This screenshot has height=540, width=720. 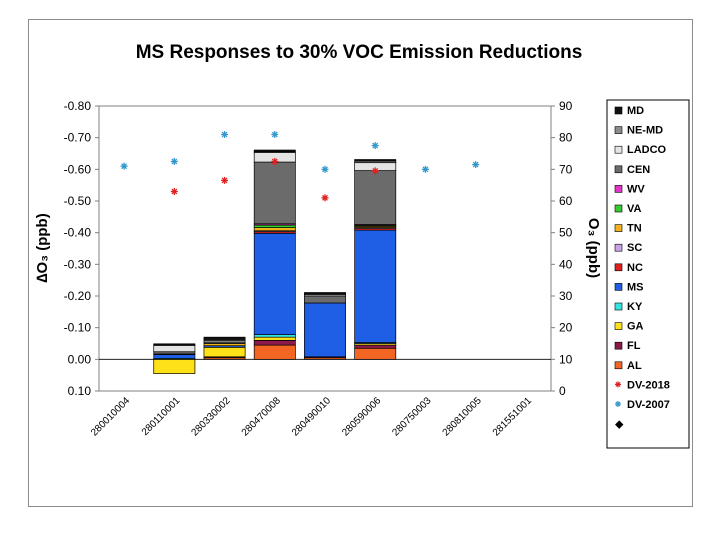 What do you see at coordinates (78, 328) in the screenshot?
I see `y-tick-label: -0.10` at bounding box center [78, 328].